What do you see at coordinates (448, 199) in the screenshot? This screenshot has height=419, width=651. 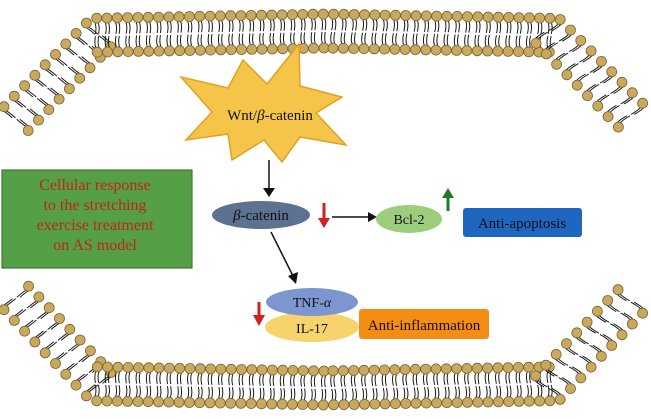 I see `bcl2-up-arrow` at bounding box center [448, 199].